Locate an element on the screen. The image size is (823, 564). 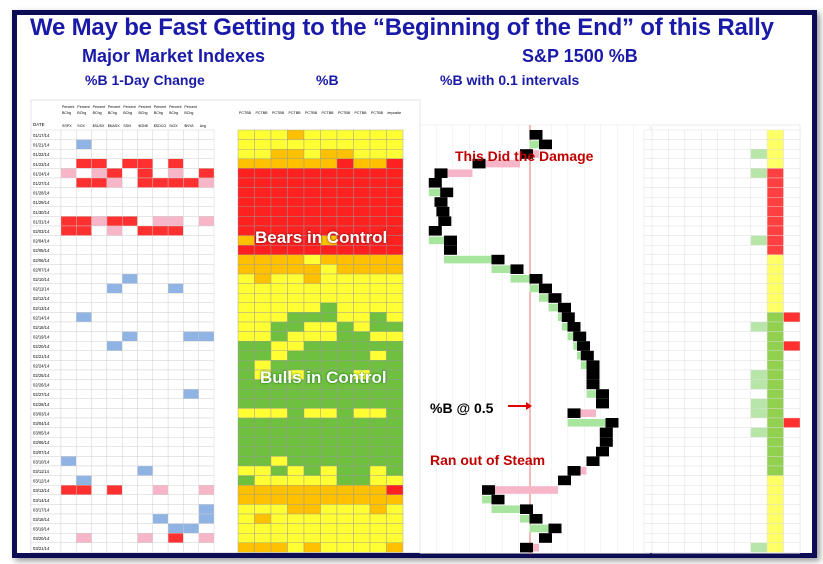
arrow-icon is located at coordinates (529, 406).